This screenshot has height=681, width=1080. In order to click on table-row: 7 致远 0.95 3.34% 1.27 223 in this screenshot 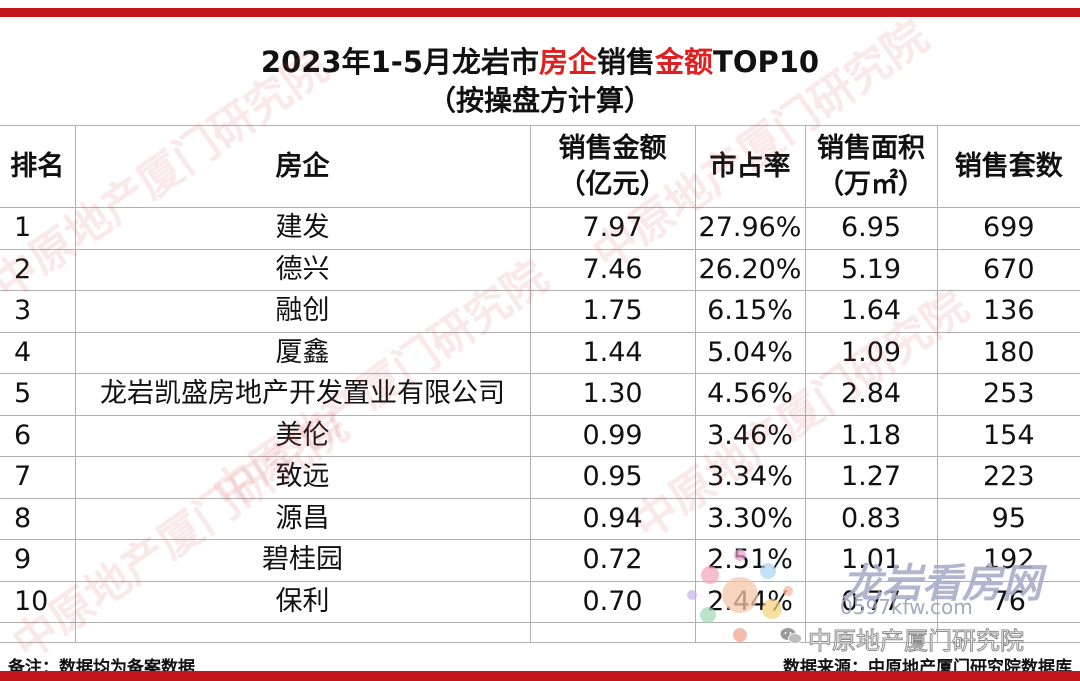, I will do `click(540, 477)`.